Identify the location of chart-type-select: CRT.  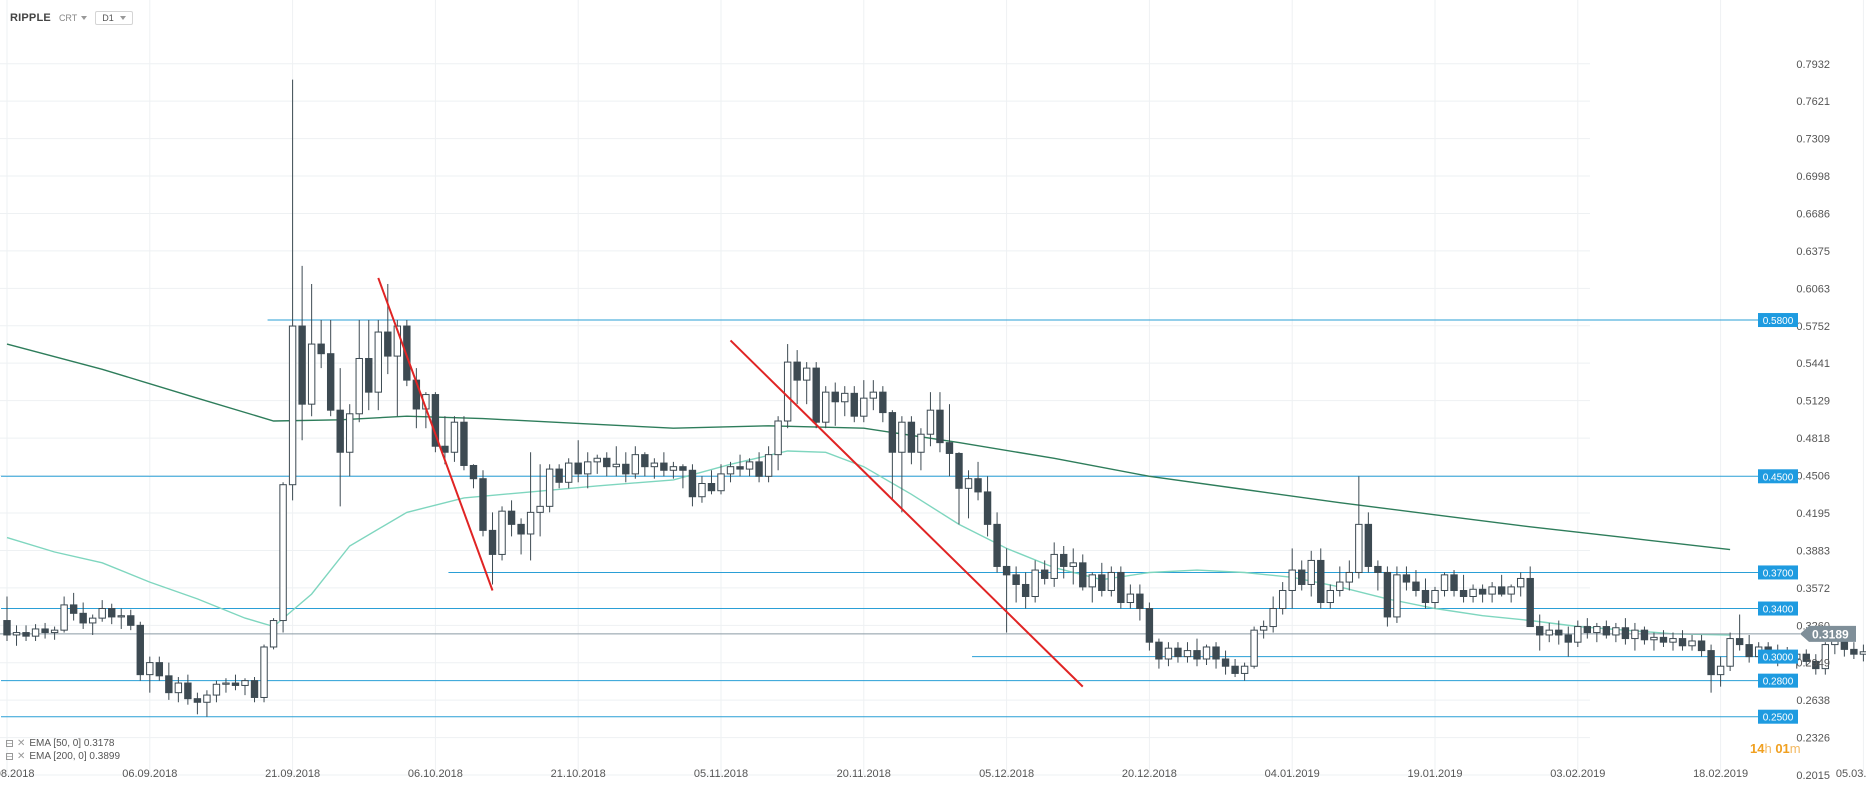
(73, 18).